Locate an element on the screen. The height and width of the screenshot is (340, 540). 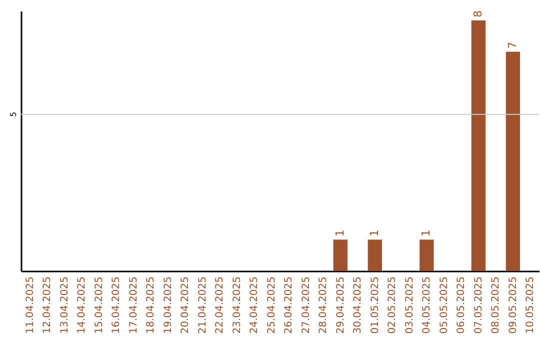
x-tick-label: 18.04.2025 is located at coordinates (151, 305).